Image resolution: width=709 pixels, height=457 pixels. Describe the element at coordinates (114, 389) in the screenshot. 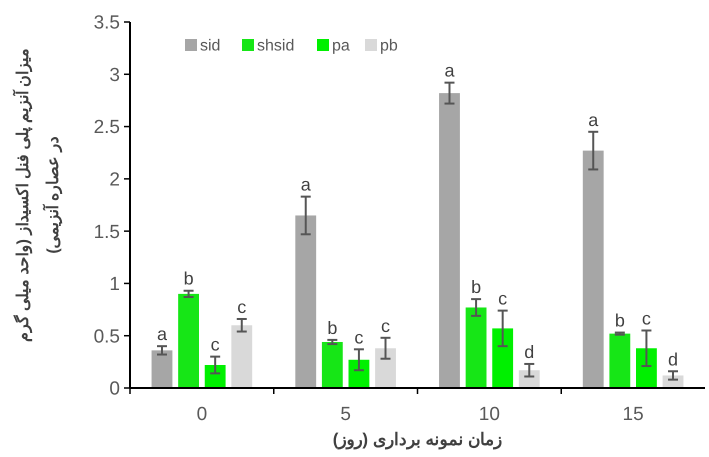

I see `y-tick-label: 0` at that location.